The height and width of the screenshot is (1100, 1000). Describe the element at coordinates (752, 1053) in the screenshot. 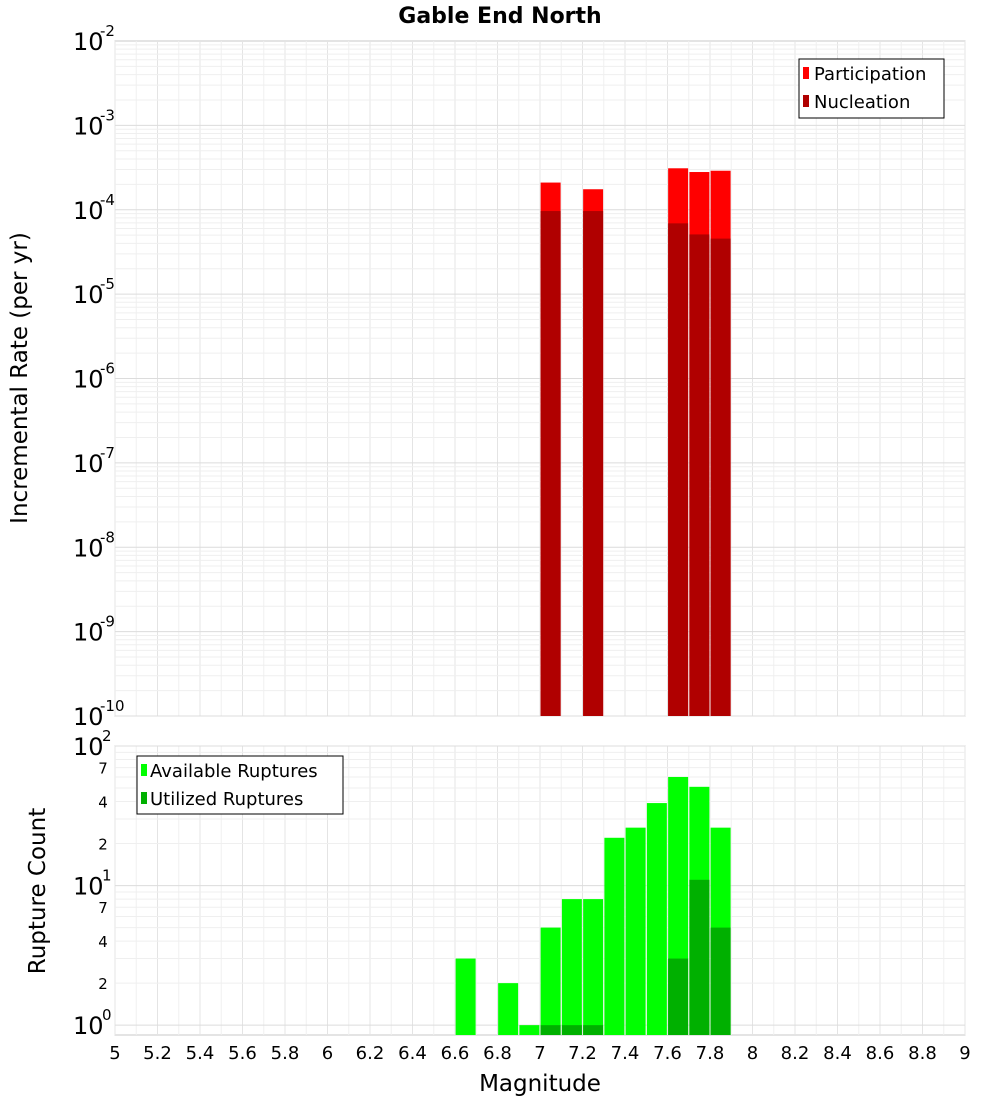

I see `x-tick-label: 8` at that location.